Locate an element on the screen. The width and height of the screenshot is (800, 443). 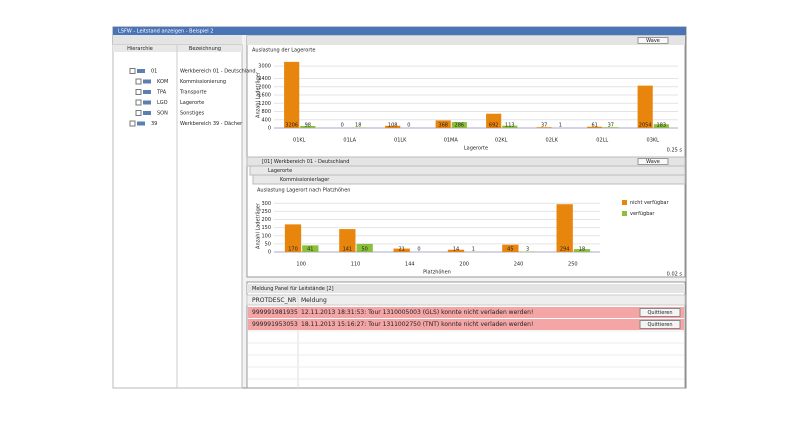
value-label: 1 is located at coordinates (473, 250).